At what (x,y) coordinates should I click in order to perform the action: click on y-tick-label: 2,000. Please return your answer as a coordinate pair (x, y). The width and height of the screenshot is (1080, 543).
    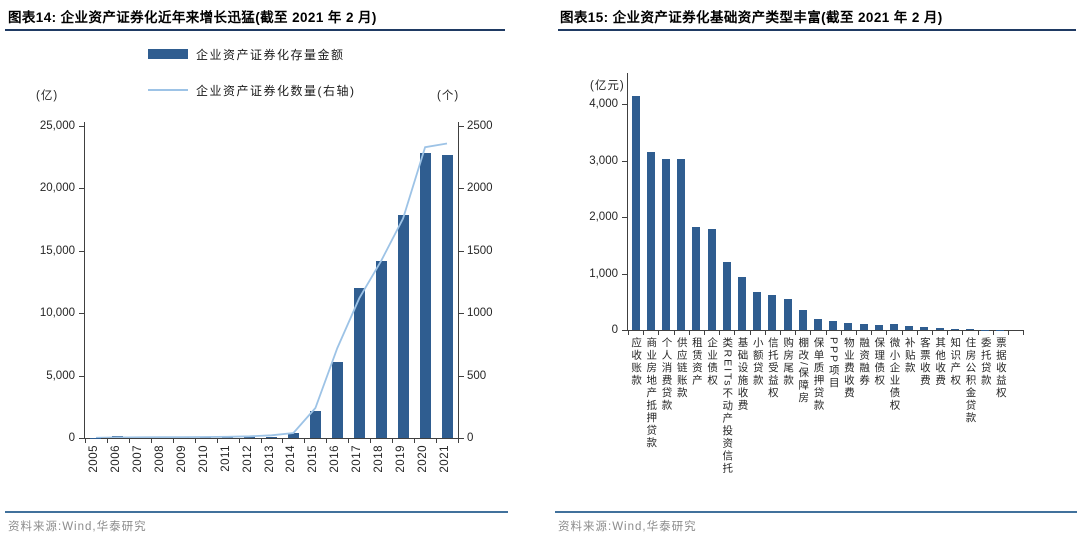
    Looking at the image, I should click on (603, 217).